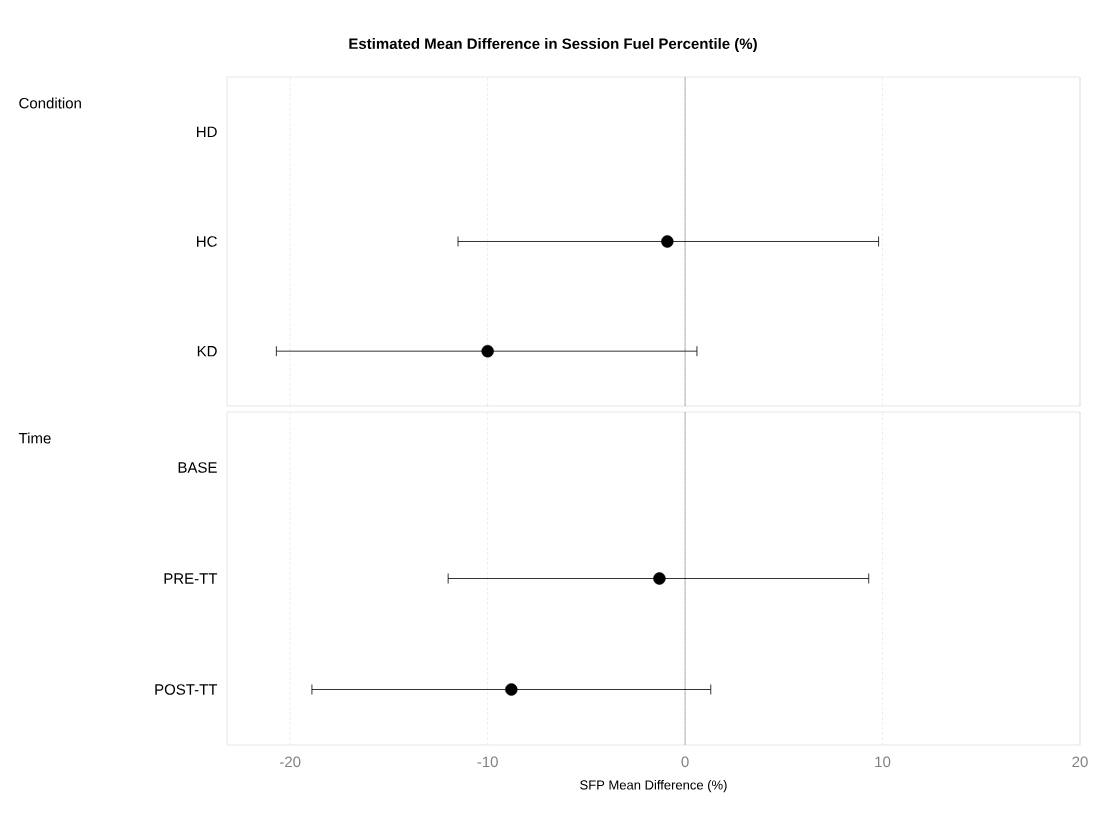 The width and height of the screenshot is (1096, 831). I want to click on y-tick-label: HD, so click(207, 131).